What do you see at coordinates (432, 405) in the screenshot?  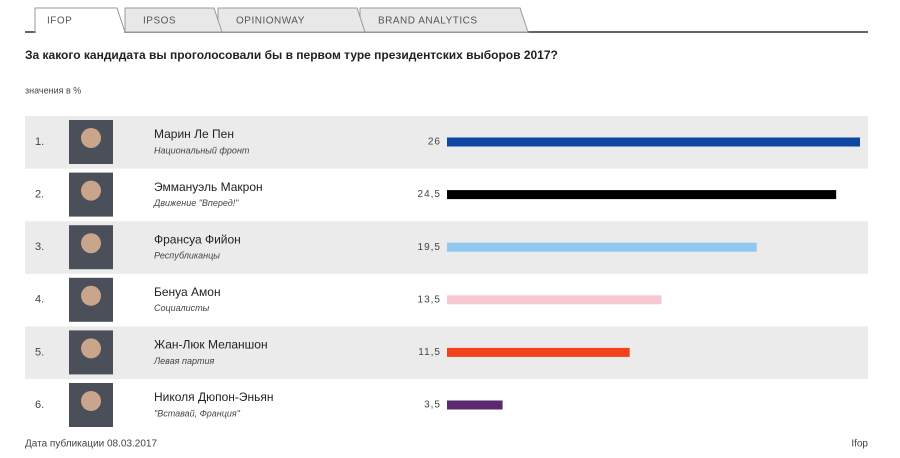 I see `value-label: 3,5` at bounding box center [432, 405].